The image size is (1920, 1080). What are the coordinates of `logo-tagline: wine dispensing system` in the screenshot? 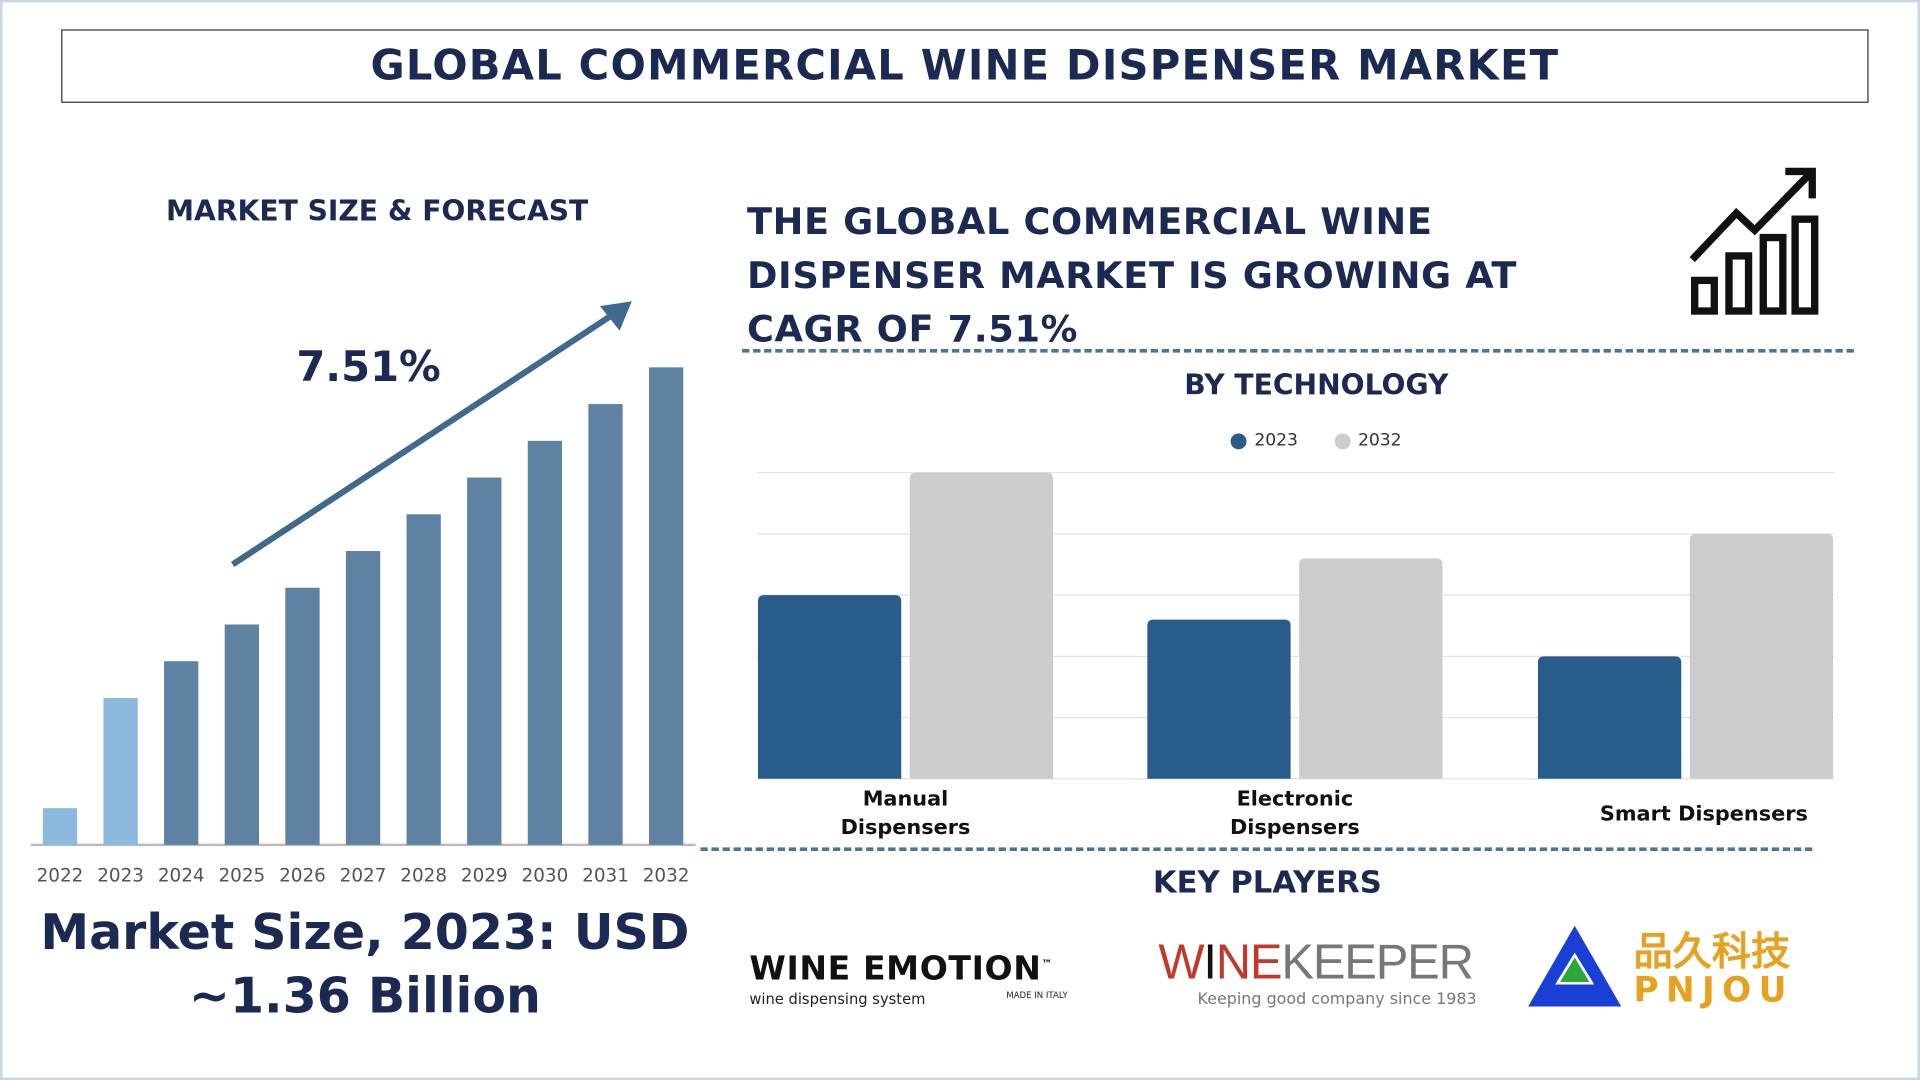 It's located at (837, 999).